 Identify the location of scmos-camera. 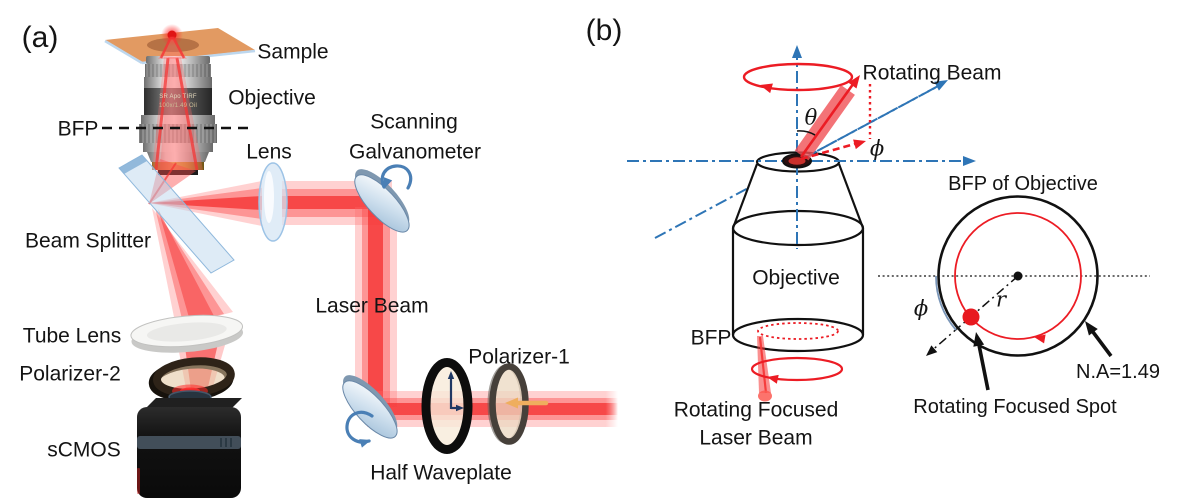
(189, 441).